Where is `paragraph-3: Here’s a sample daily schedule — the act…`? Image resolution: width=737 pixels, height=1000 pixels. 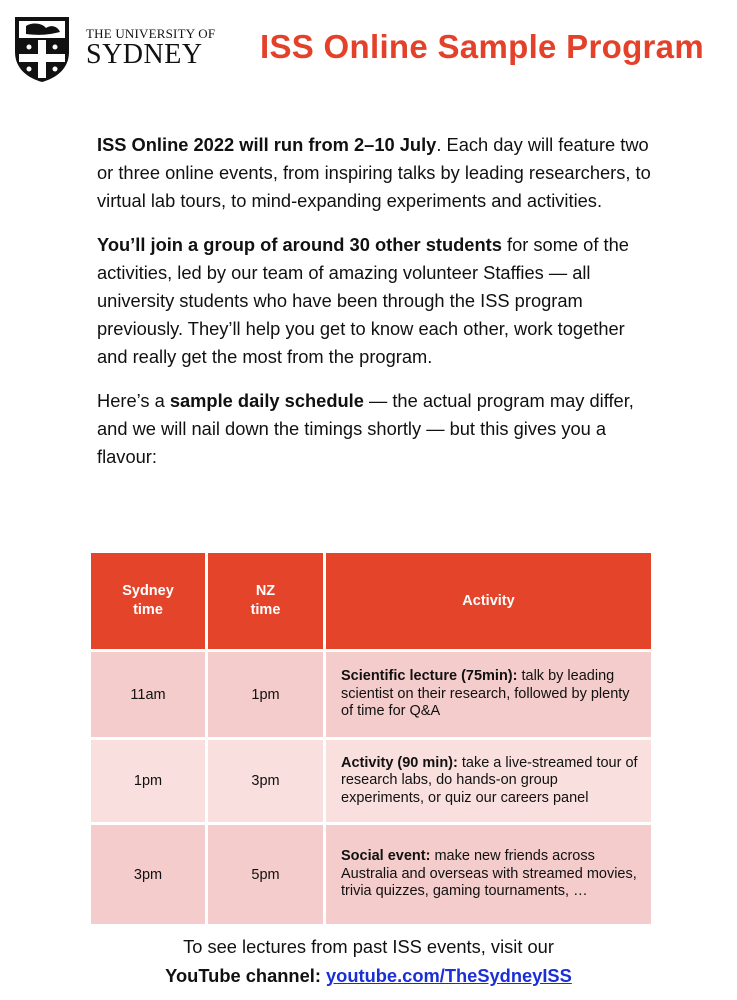 paragraph-3: Here’s a sample daily schedule — the act… is located at coordinates (377, 429).